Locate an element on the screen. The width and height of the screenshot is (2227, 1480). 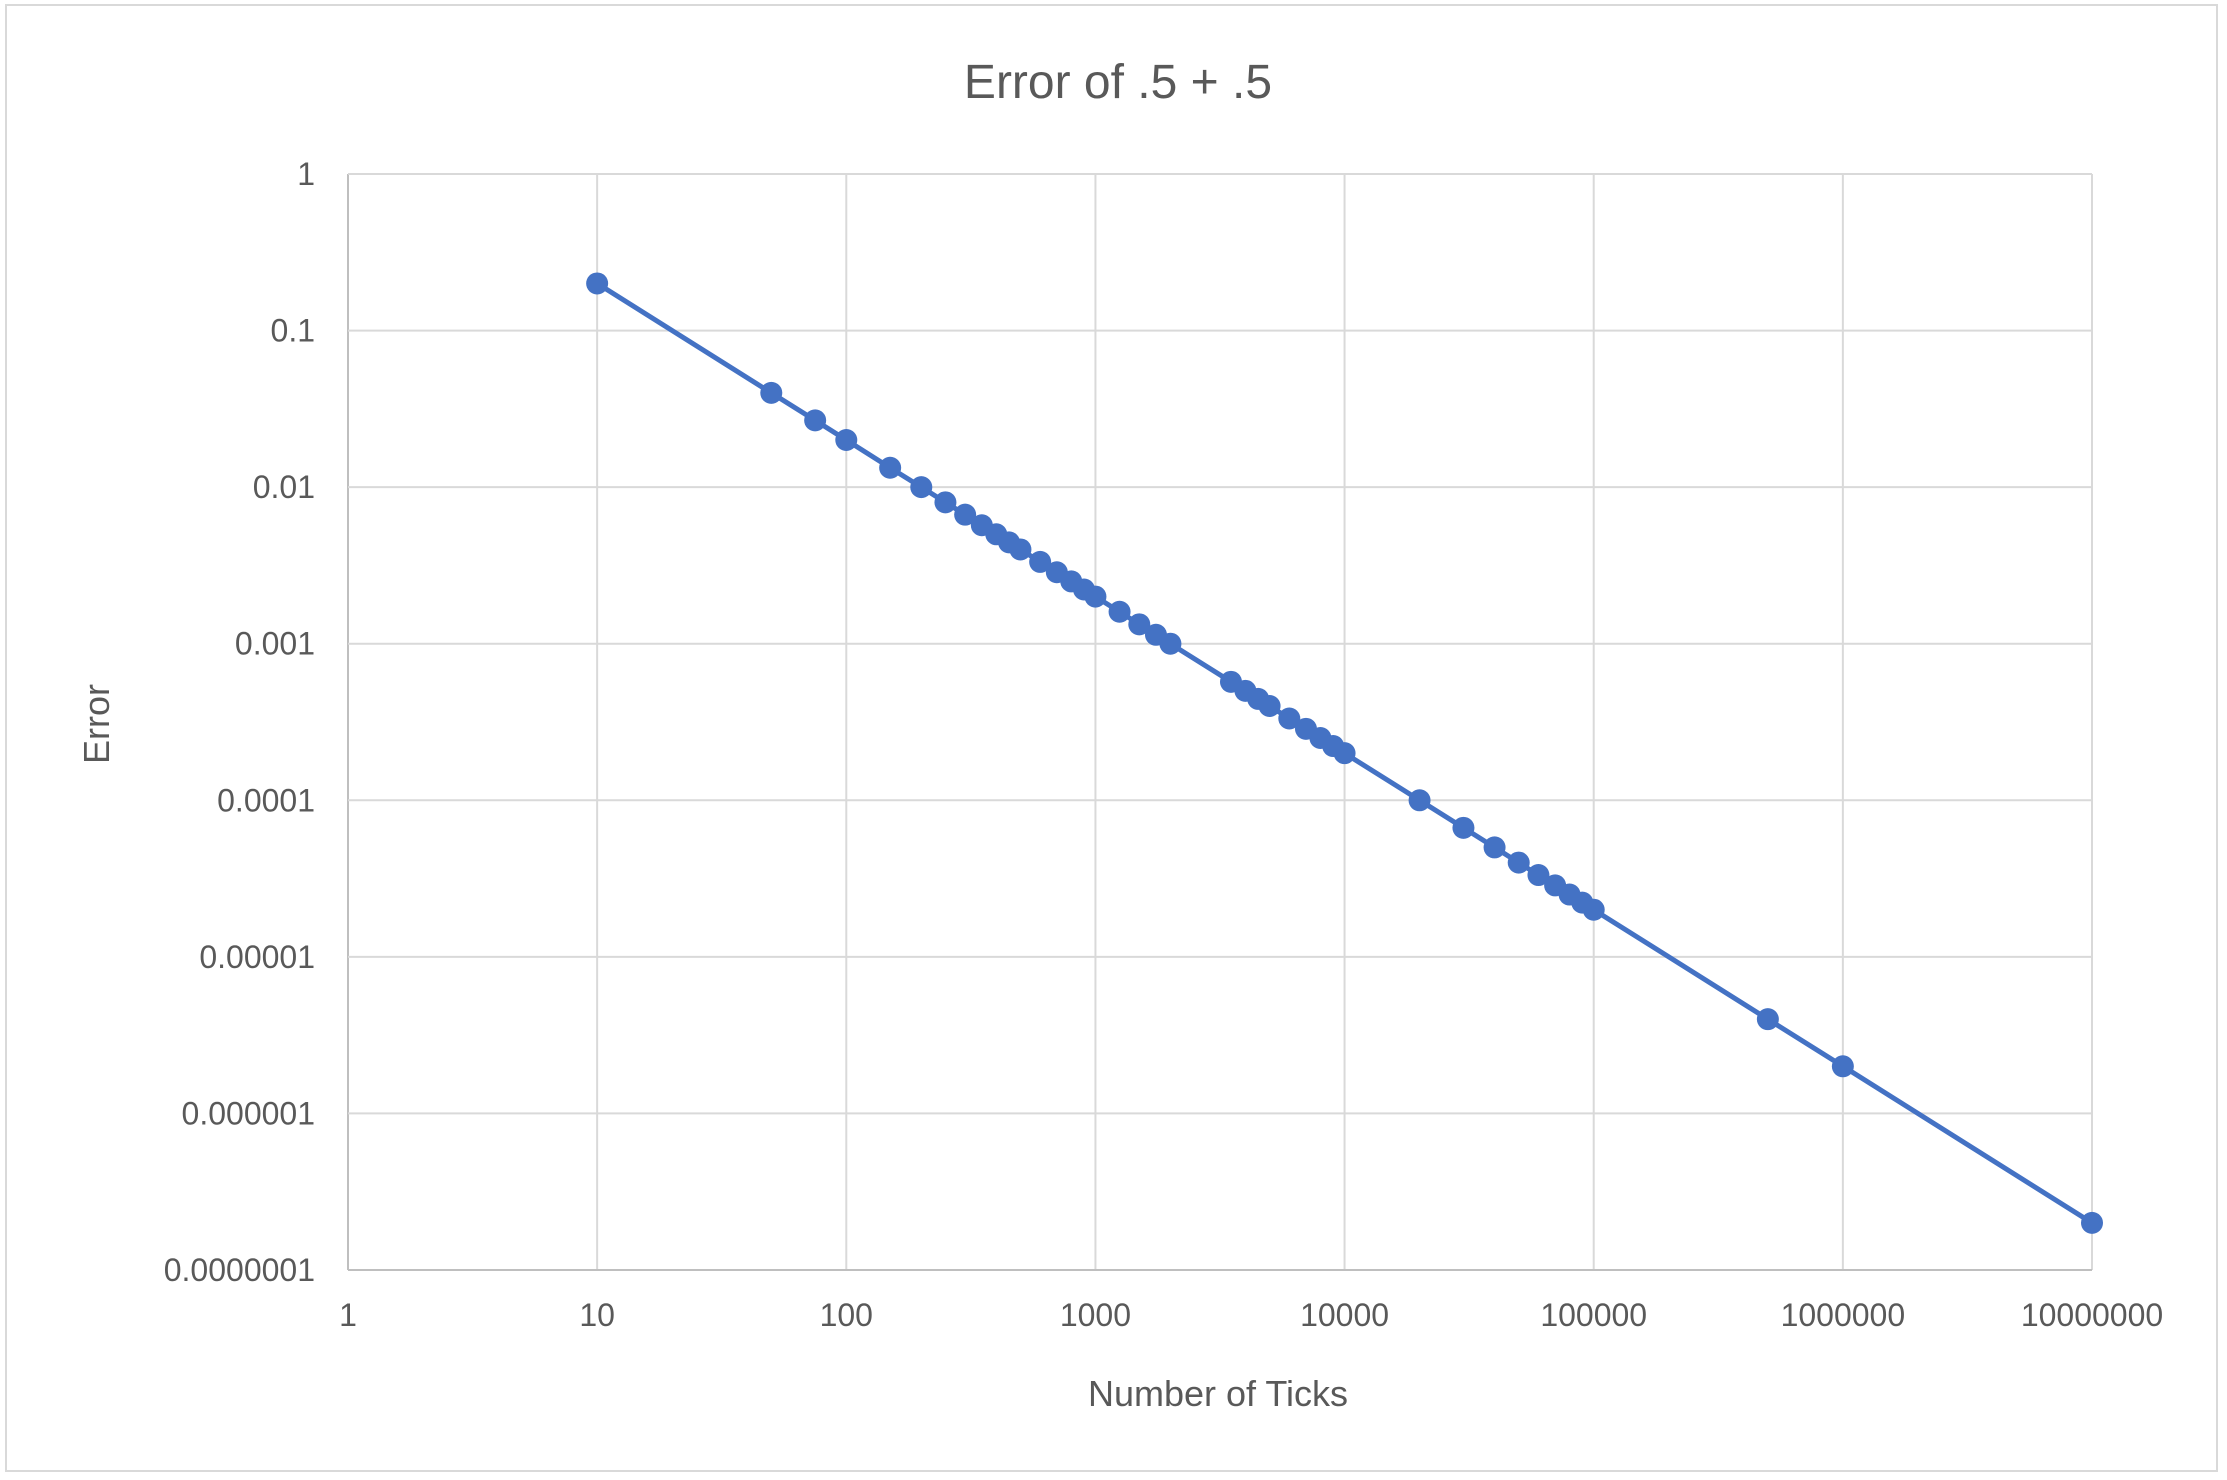
y-tick-label: 0.01 is located at coordinates (284, 487).